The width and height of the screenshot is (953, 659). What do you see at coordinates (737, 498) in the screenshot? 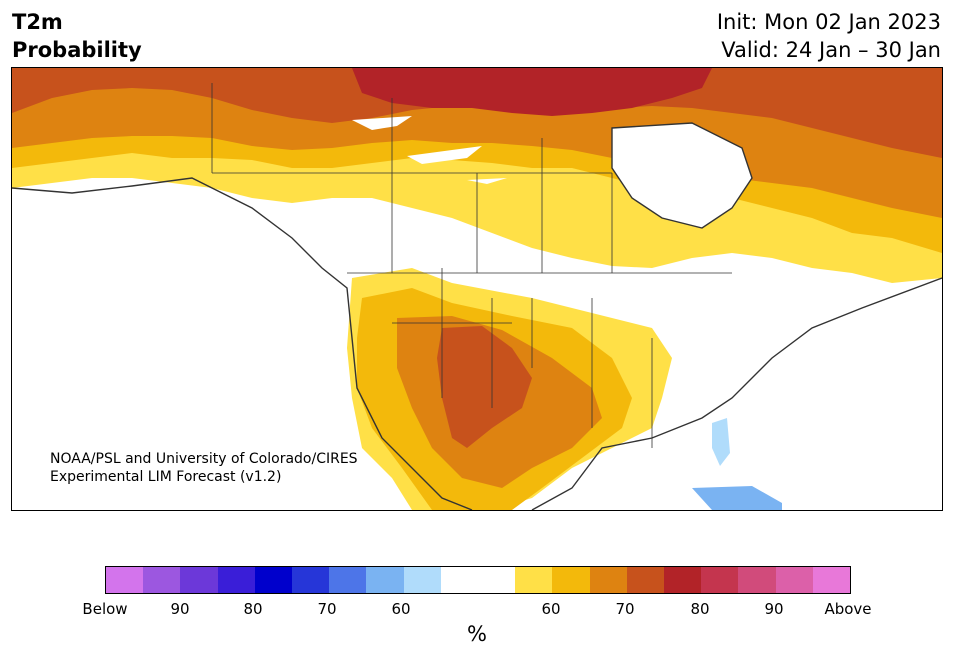
I see `region-below-60pct-cuba` at bounding box center [737, 498].